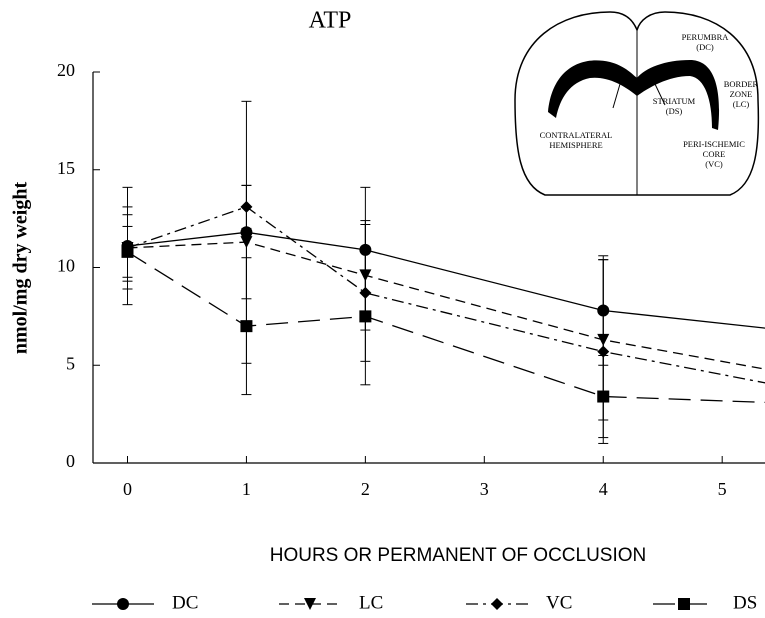  I want to click on legend-label: DS, so click(745, 602).